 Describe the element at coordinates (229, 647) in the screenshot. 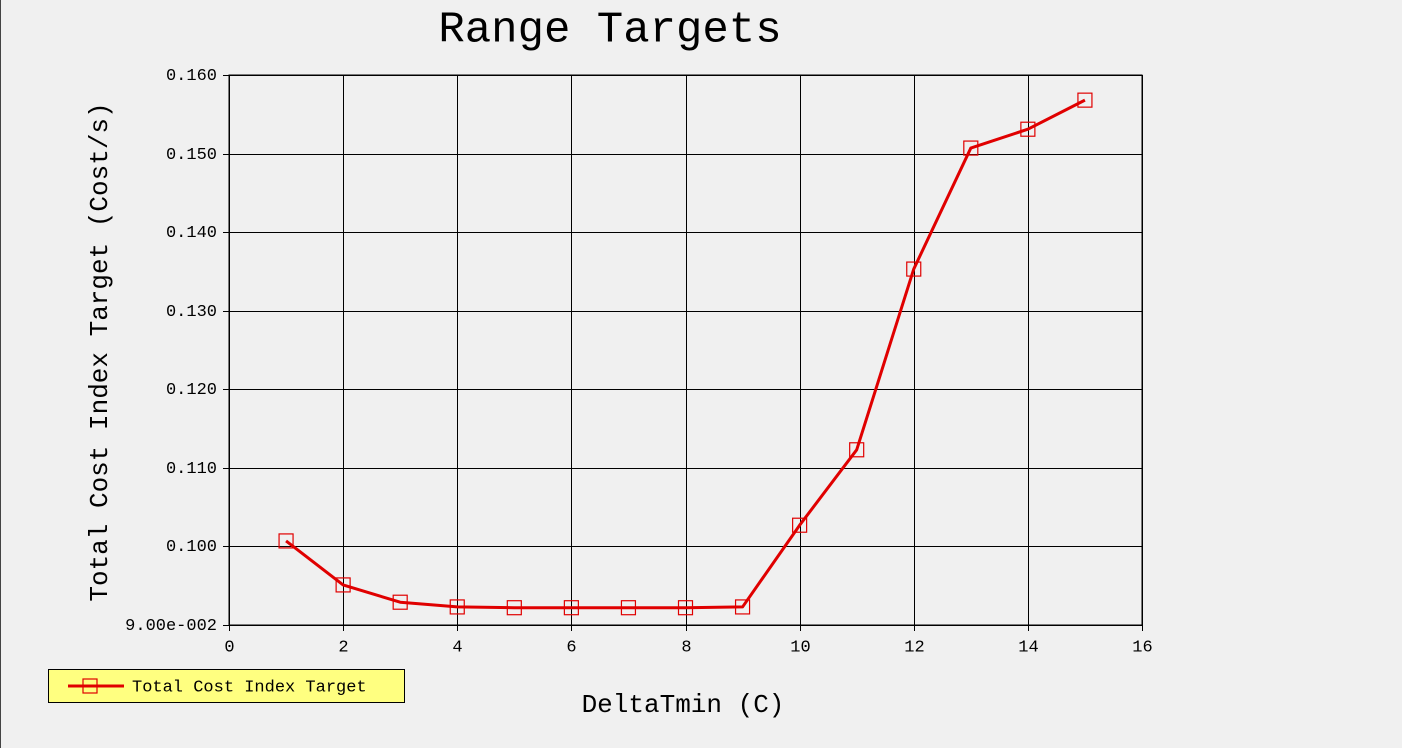

I see `x-tick-label: 0` at that location.